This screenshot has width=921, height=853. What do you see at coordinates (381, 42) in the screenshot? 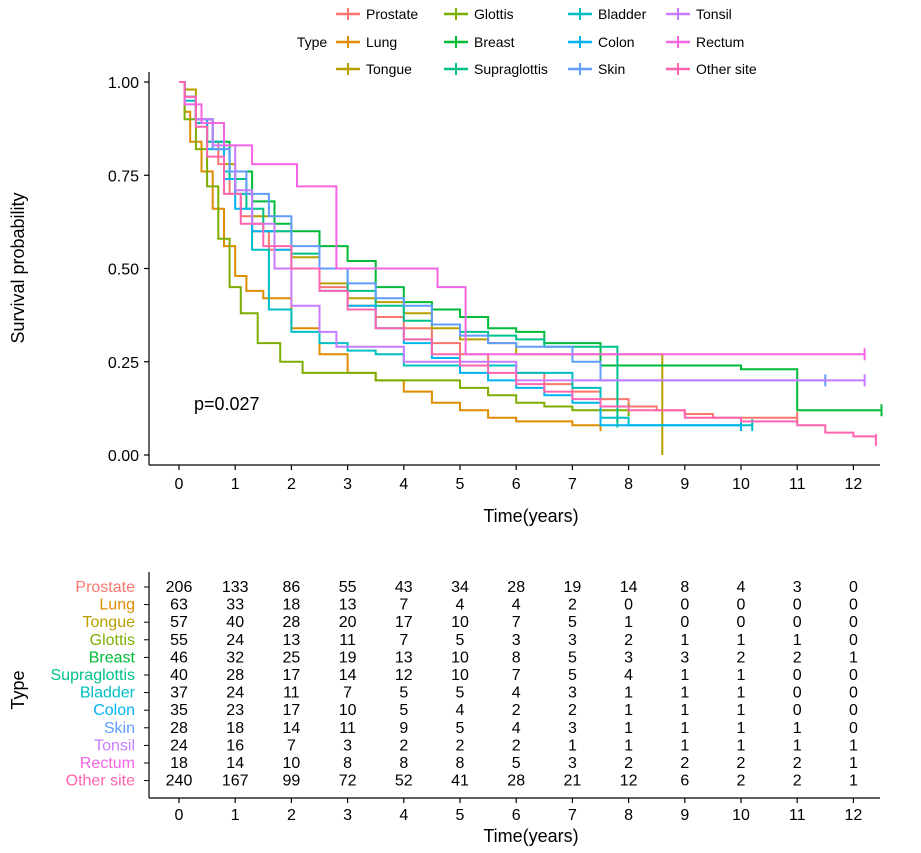
I see `legend-entry-label: Lung` at bounding box center [381, 42].